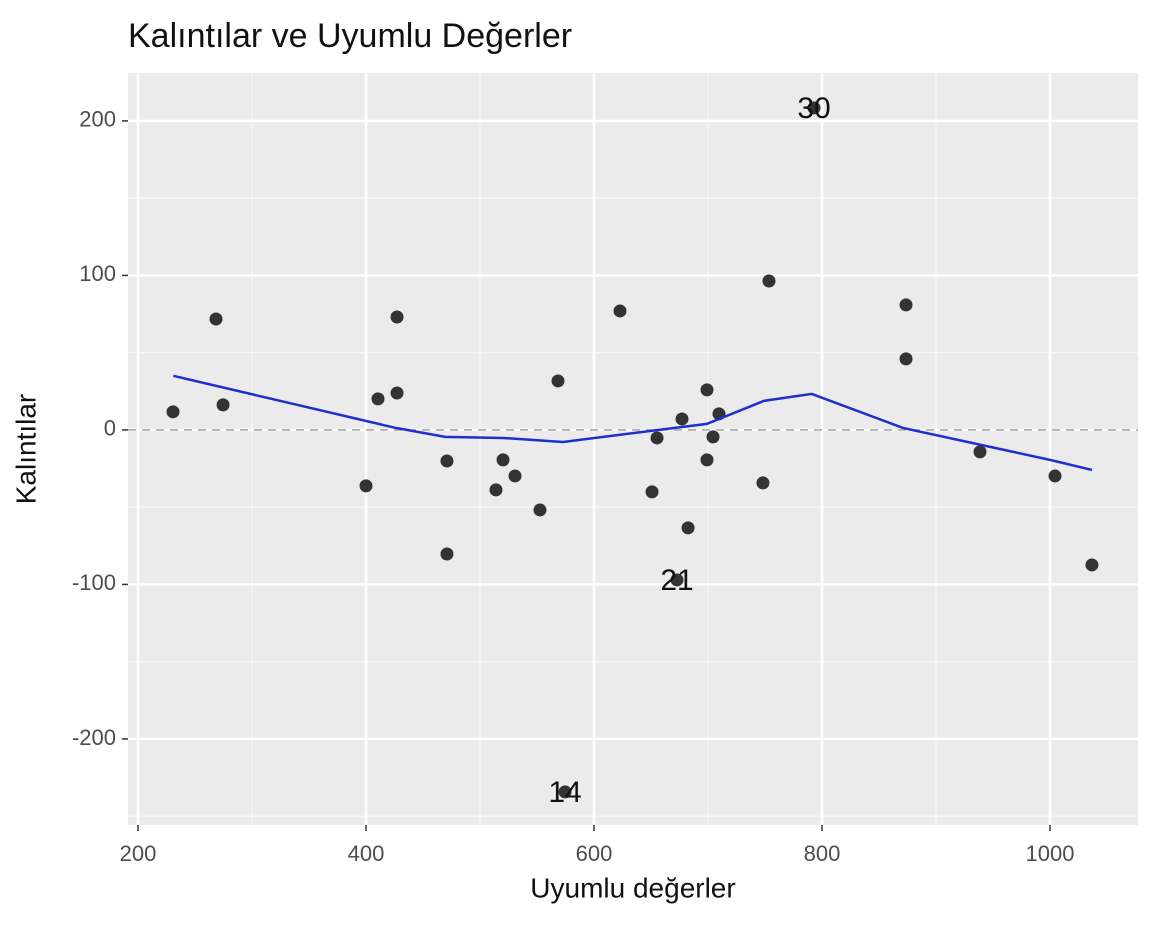 The height and width of the screenshot is (933, 1152). Describe the element at coordinates (25, 449) in the screenshot. I see `y-axis-title: Kalıntılar` at that location.